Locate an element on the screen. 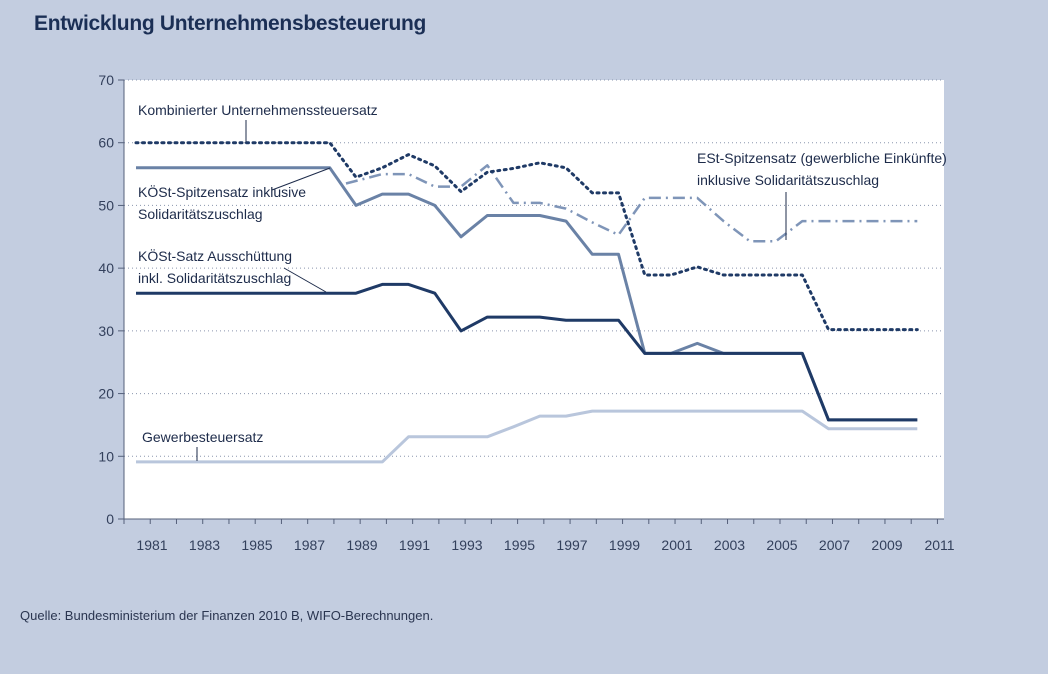 This screenshot has width=1048, height=674. x-tick-label: 2003 is located at coordinates (729, 545).